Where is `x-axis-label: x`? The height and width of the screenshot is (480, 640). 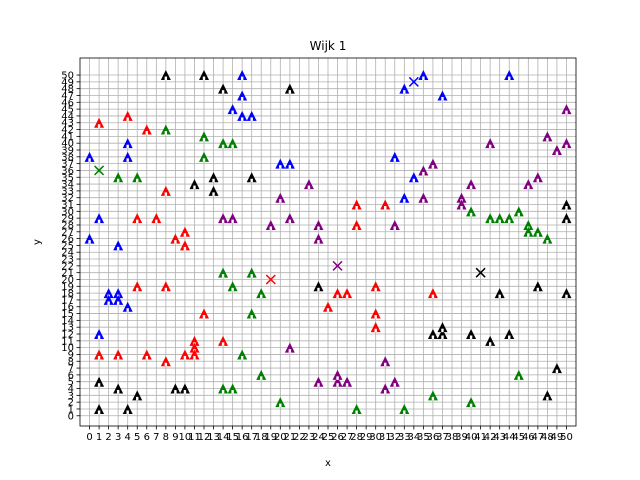
x-axis-label: x is located at coordinates (328, 463).